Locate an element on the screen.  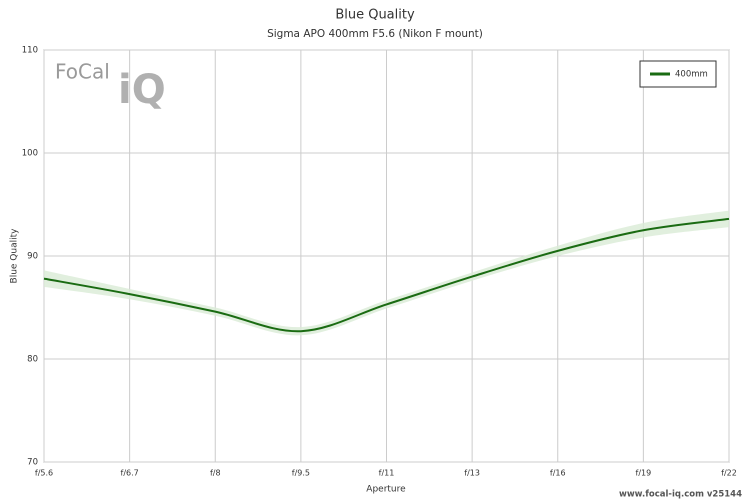
x-tick-label: f/13 is located at coordinates (472, 473).